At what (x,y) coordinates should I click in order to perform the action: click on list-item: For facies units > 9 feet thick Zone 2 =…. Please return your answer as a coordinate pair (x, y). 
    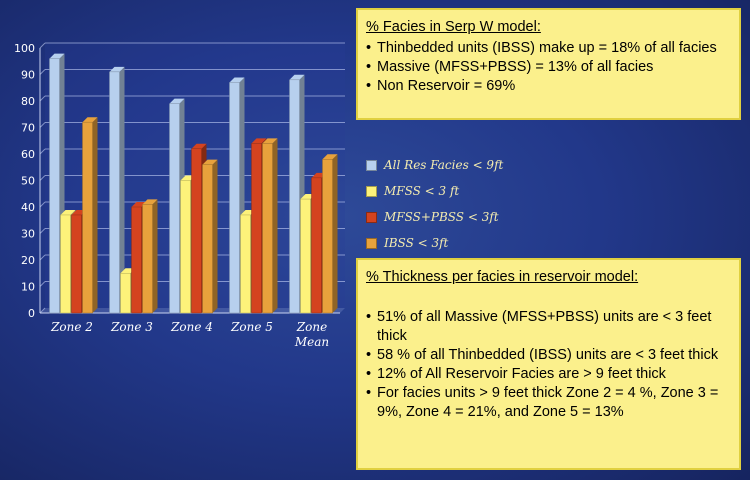
    Looking at the image, I should click on (548, 403).